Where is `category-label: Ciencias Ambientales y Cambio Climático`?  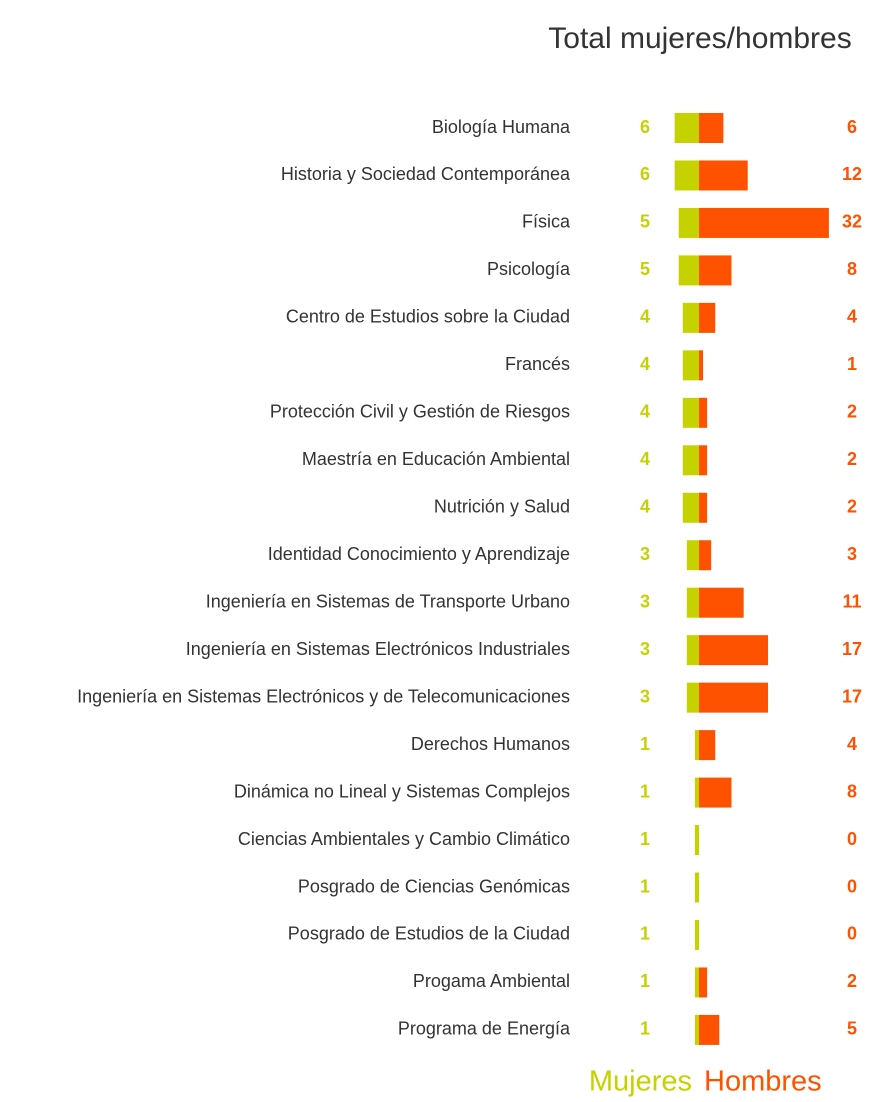
category-label: Ciencias Ambientales y Cambio Climático is located at coordinates (404, 839).